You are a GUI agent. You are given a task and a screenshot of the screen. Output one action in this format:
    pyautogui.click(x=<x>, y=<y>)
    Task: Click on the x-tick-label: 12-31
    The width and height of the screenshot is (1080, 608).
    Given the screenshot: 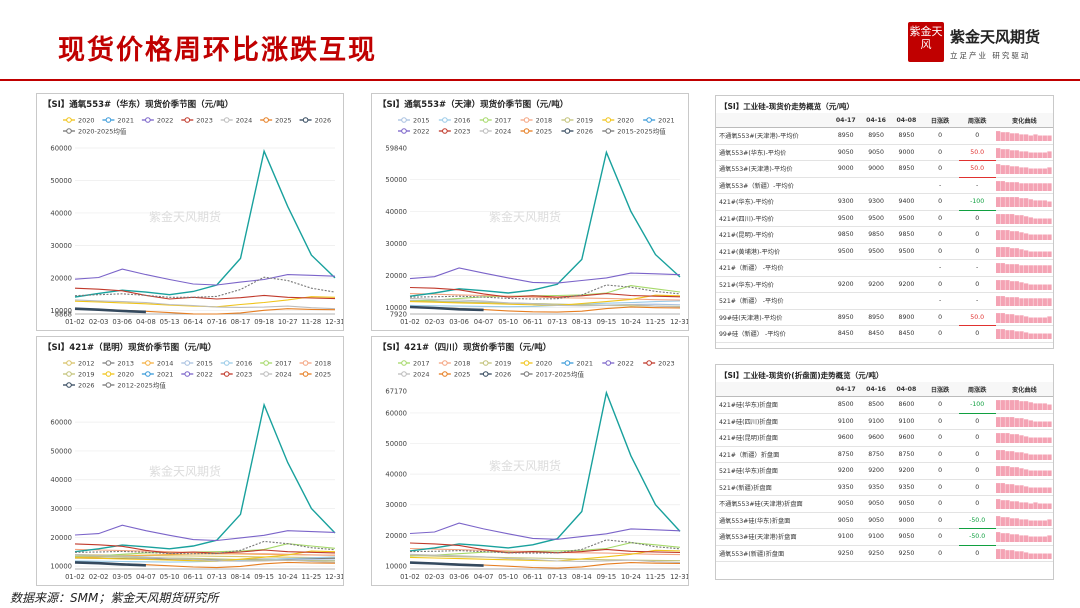 What is the action you would take?
    pyautogui.click(x=334, y=322)
    